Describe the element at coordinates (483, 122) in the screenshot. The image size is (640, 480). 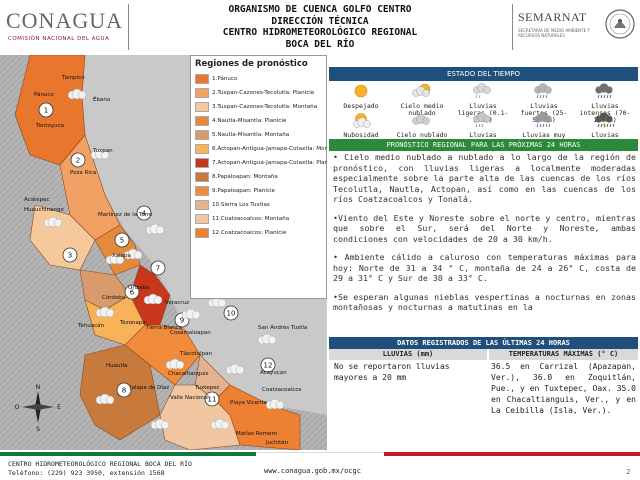
I see `moderate-rain-icon` at that location.